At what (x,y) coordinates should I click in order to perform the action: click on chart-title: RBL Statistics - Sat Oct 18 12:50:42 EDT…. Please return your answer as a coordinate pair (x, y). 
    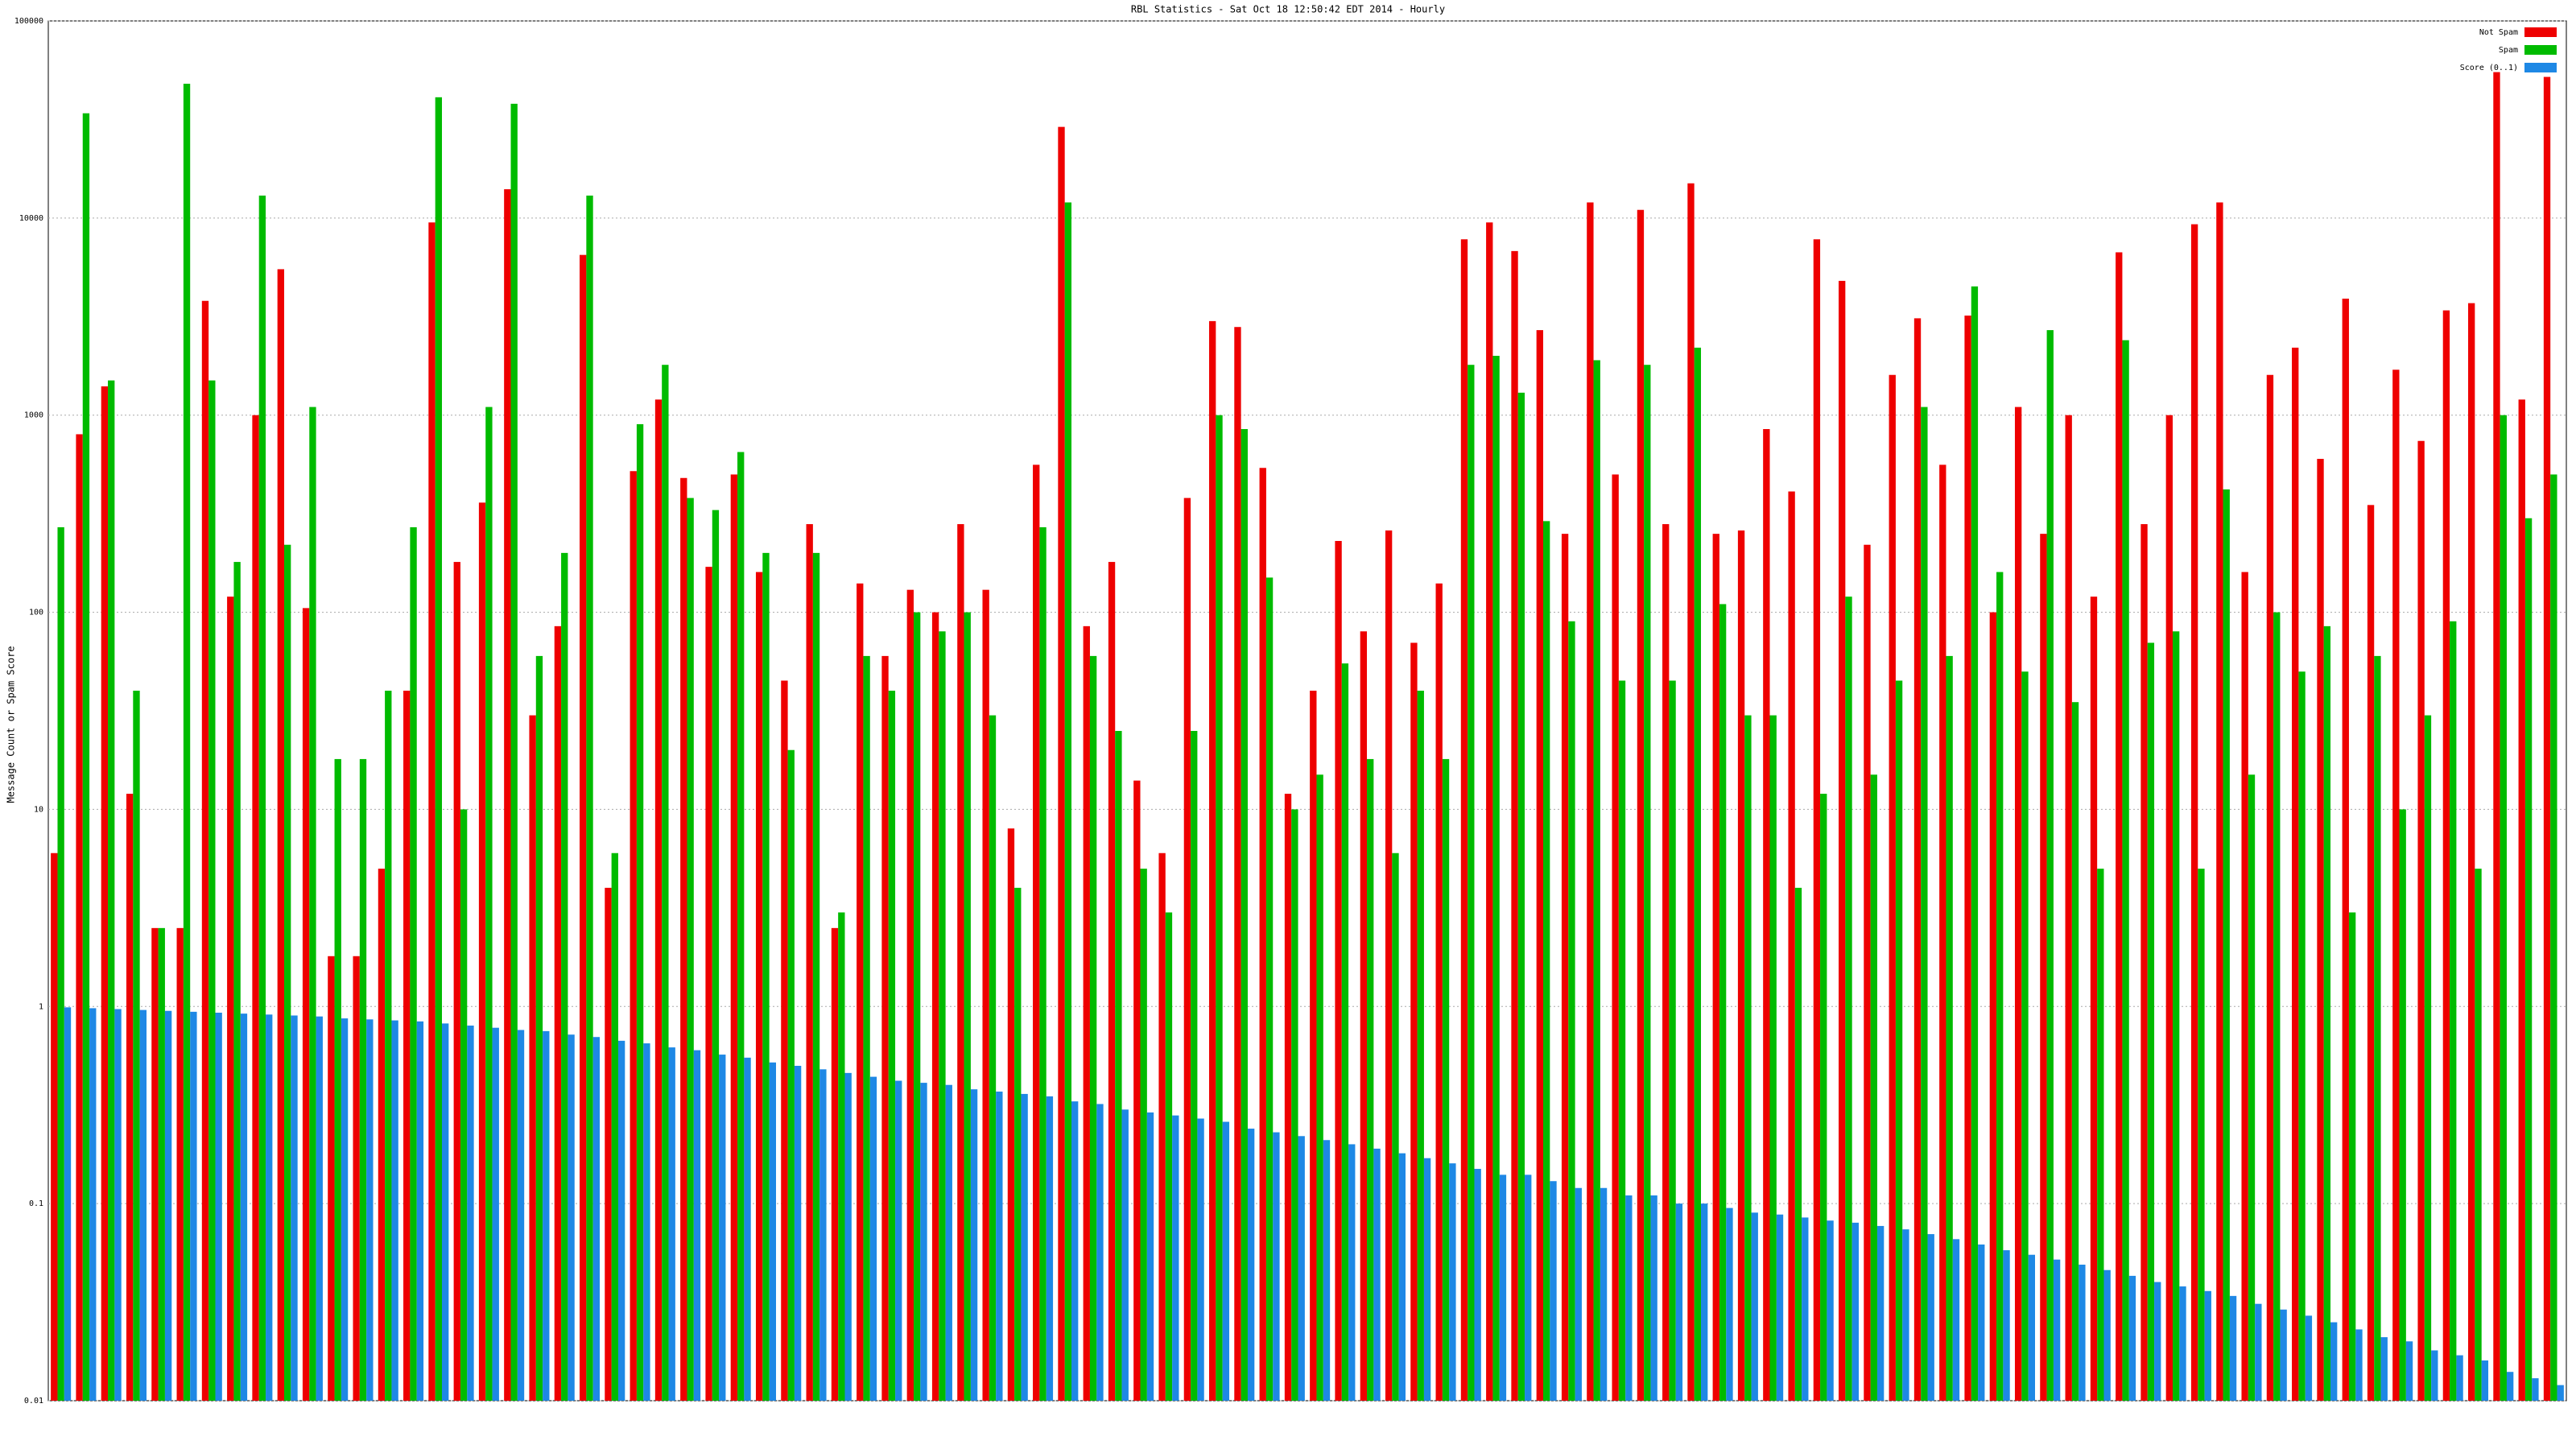
    Looking at the image, I should click on (1288, 9).